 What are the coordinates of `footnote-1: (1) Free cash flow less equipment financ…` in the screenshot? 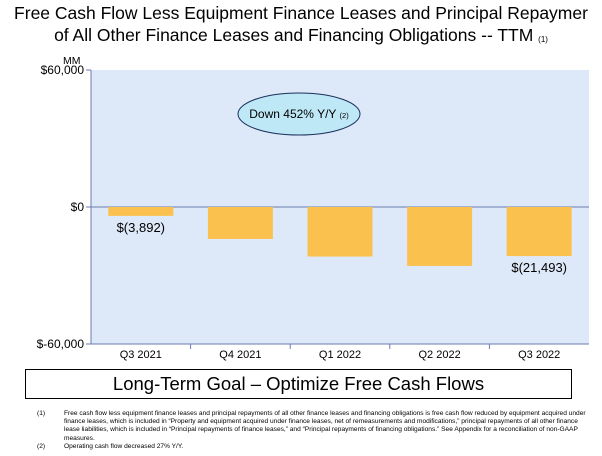 It's located at (313, 426).